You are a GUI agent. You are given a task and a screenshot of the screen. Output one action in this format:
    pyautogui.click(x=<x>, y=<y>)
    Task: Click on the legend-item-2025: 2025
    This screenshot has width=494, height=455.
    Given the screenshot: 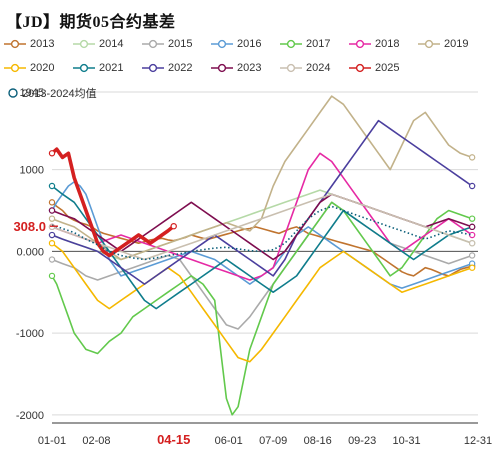 What is the action you would take?
    pyautogui.click(x=374, y=68)
    